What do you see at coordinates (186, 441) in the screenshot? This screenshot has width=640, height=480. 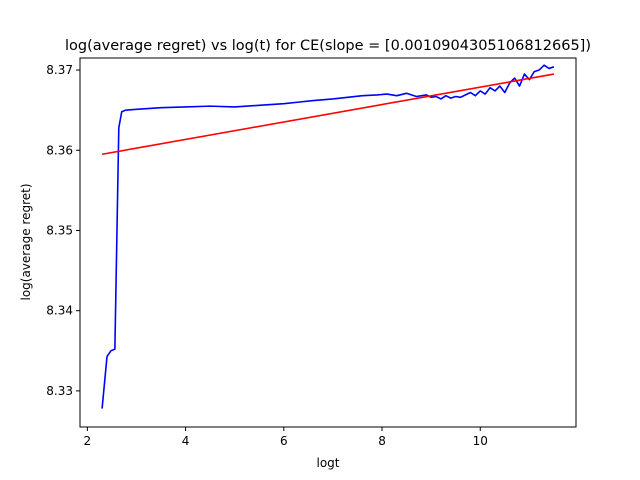 I see `x-tick-label: 4` at bounding box center [186, 441].